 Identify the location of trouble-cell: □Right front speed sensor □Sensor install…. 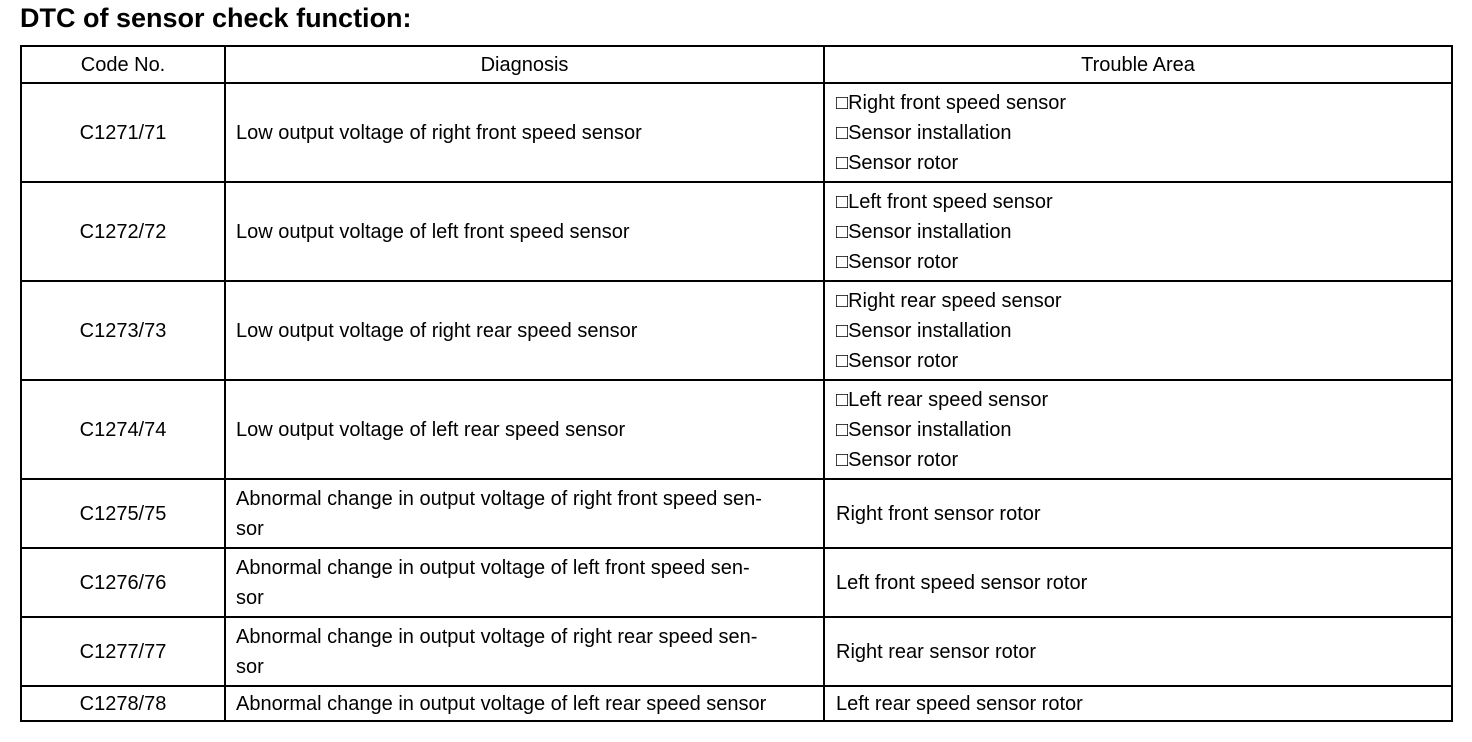
(1138, 132).